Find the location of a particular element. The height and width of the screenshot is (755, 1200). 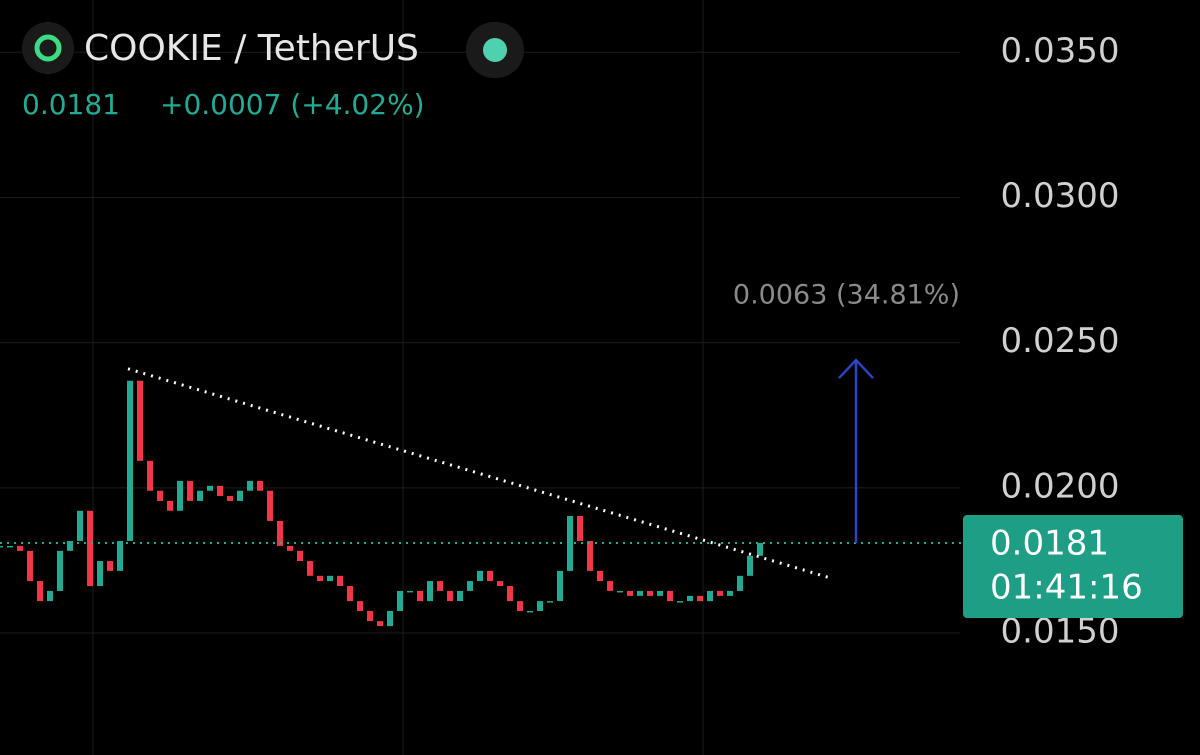

coin-icon is located at coordinates (48, 48).